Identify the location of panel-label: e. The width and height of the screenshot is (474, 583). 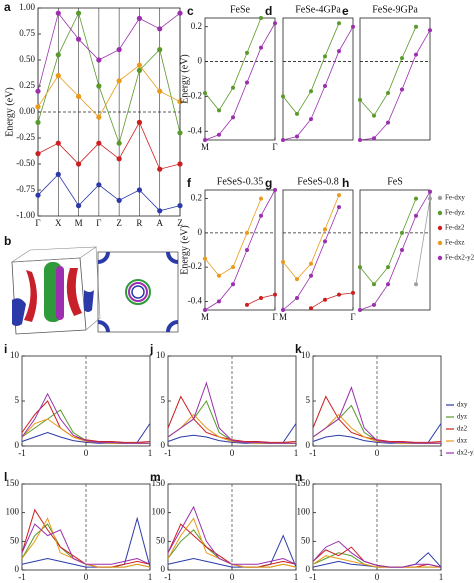
(345, 11).